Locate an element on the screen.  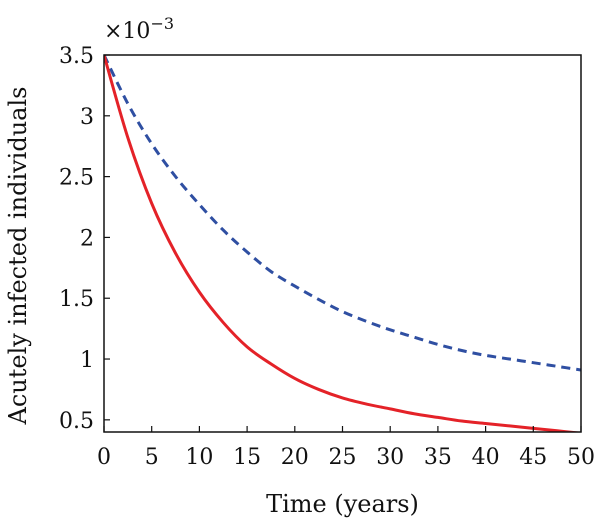
y-tick-label: 3 is located at coordinates (87, 117).